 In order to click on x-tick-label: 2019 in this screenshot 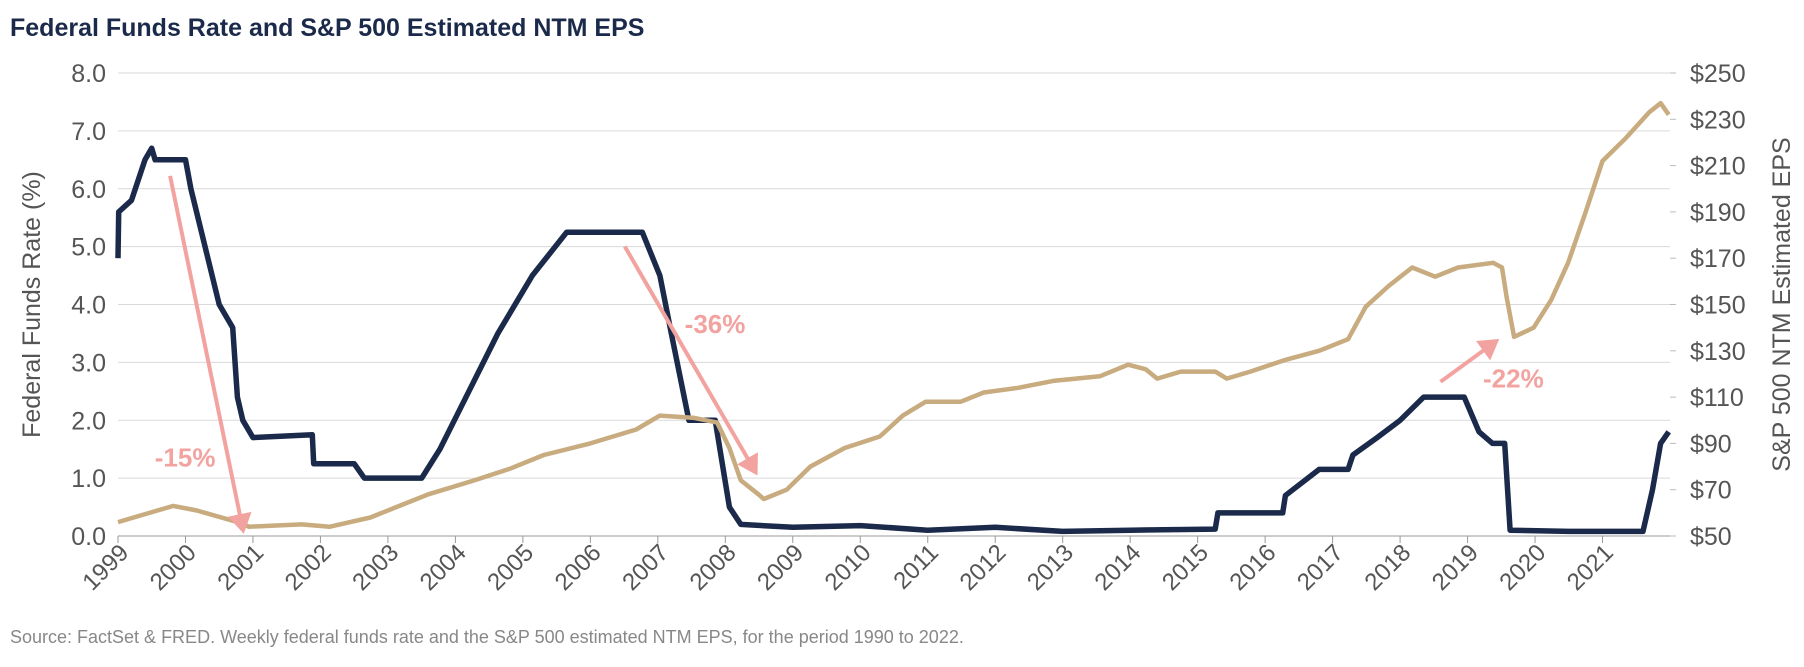, I will do `click(1455, 567)`.